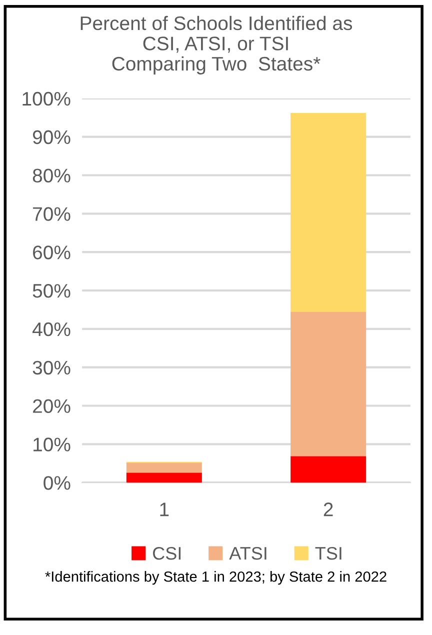 This screenshot has height=635, width=432. What do you see at coordinates (51, 137) in the screenshot?
I see `y-tick-label: 90%` at bounding box center [51, 137].